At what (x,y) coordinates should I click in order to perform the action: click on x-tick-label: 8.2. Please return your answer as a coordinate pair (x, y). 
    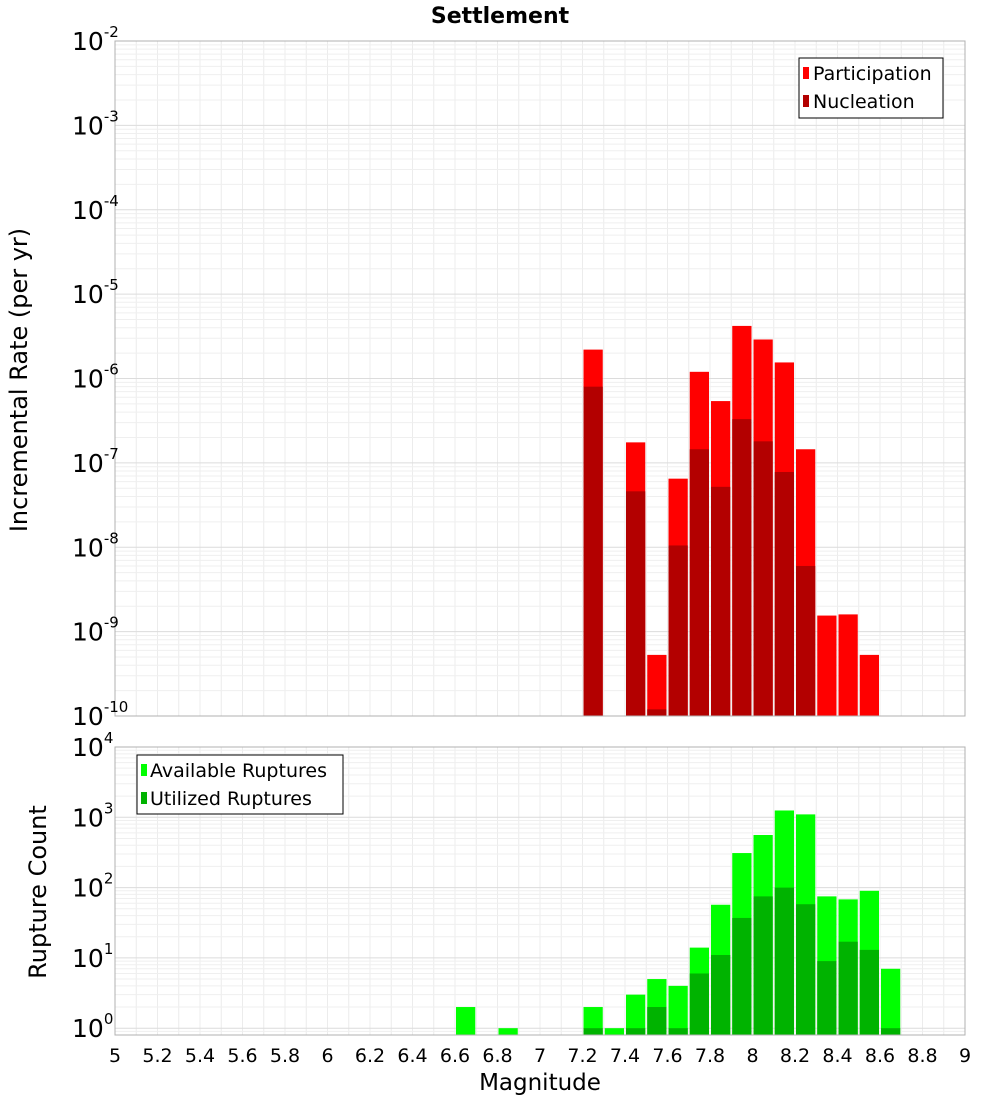
    Looking at the image, I should click on (795, 1056).